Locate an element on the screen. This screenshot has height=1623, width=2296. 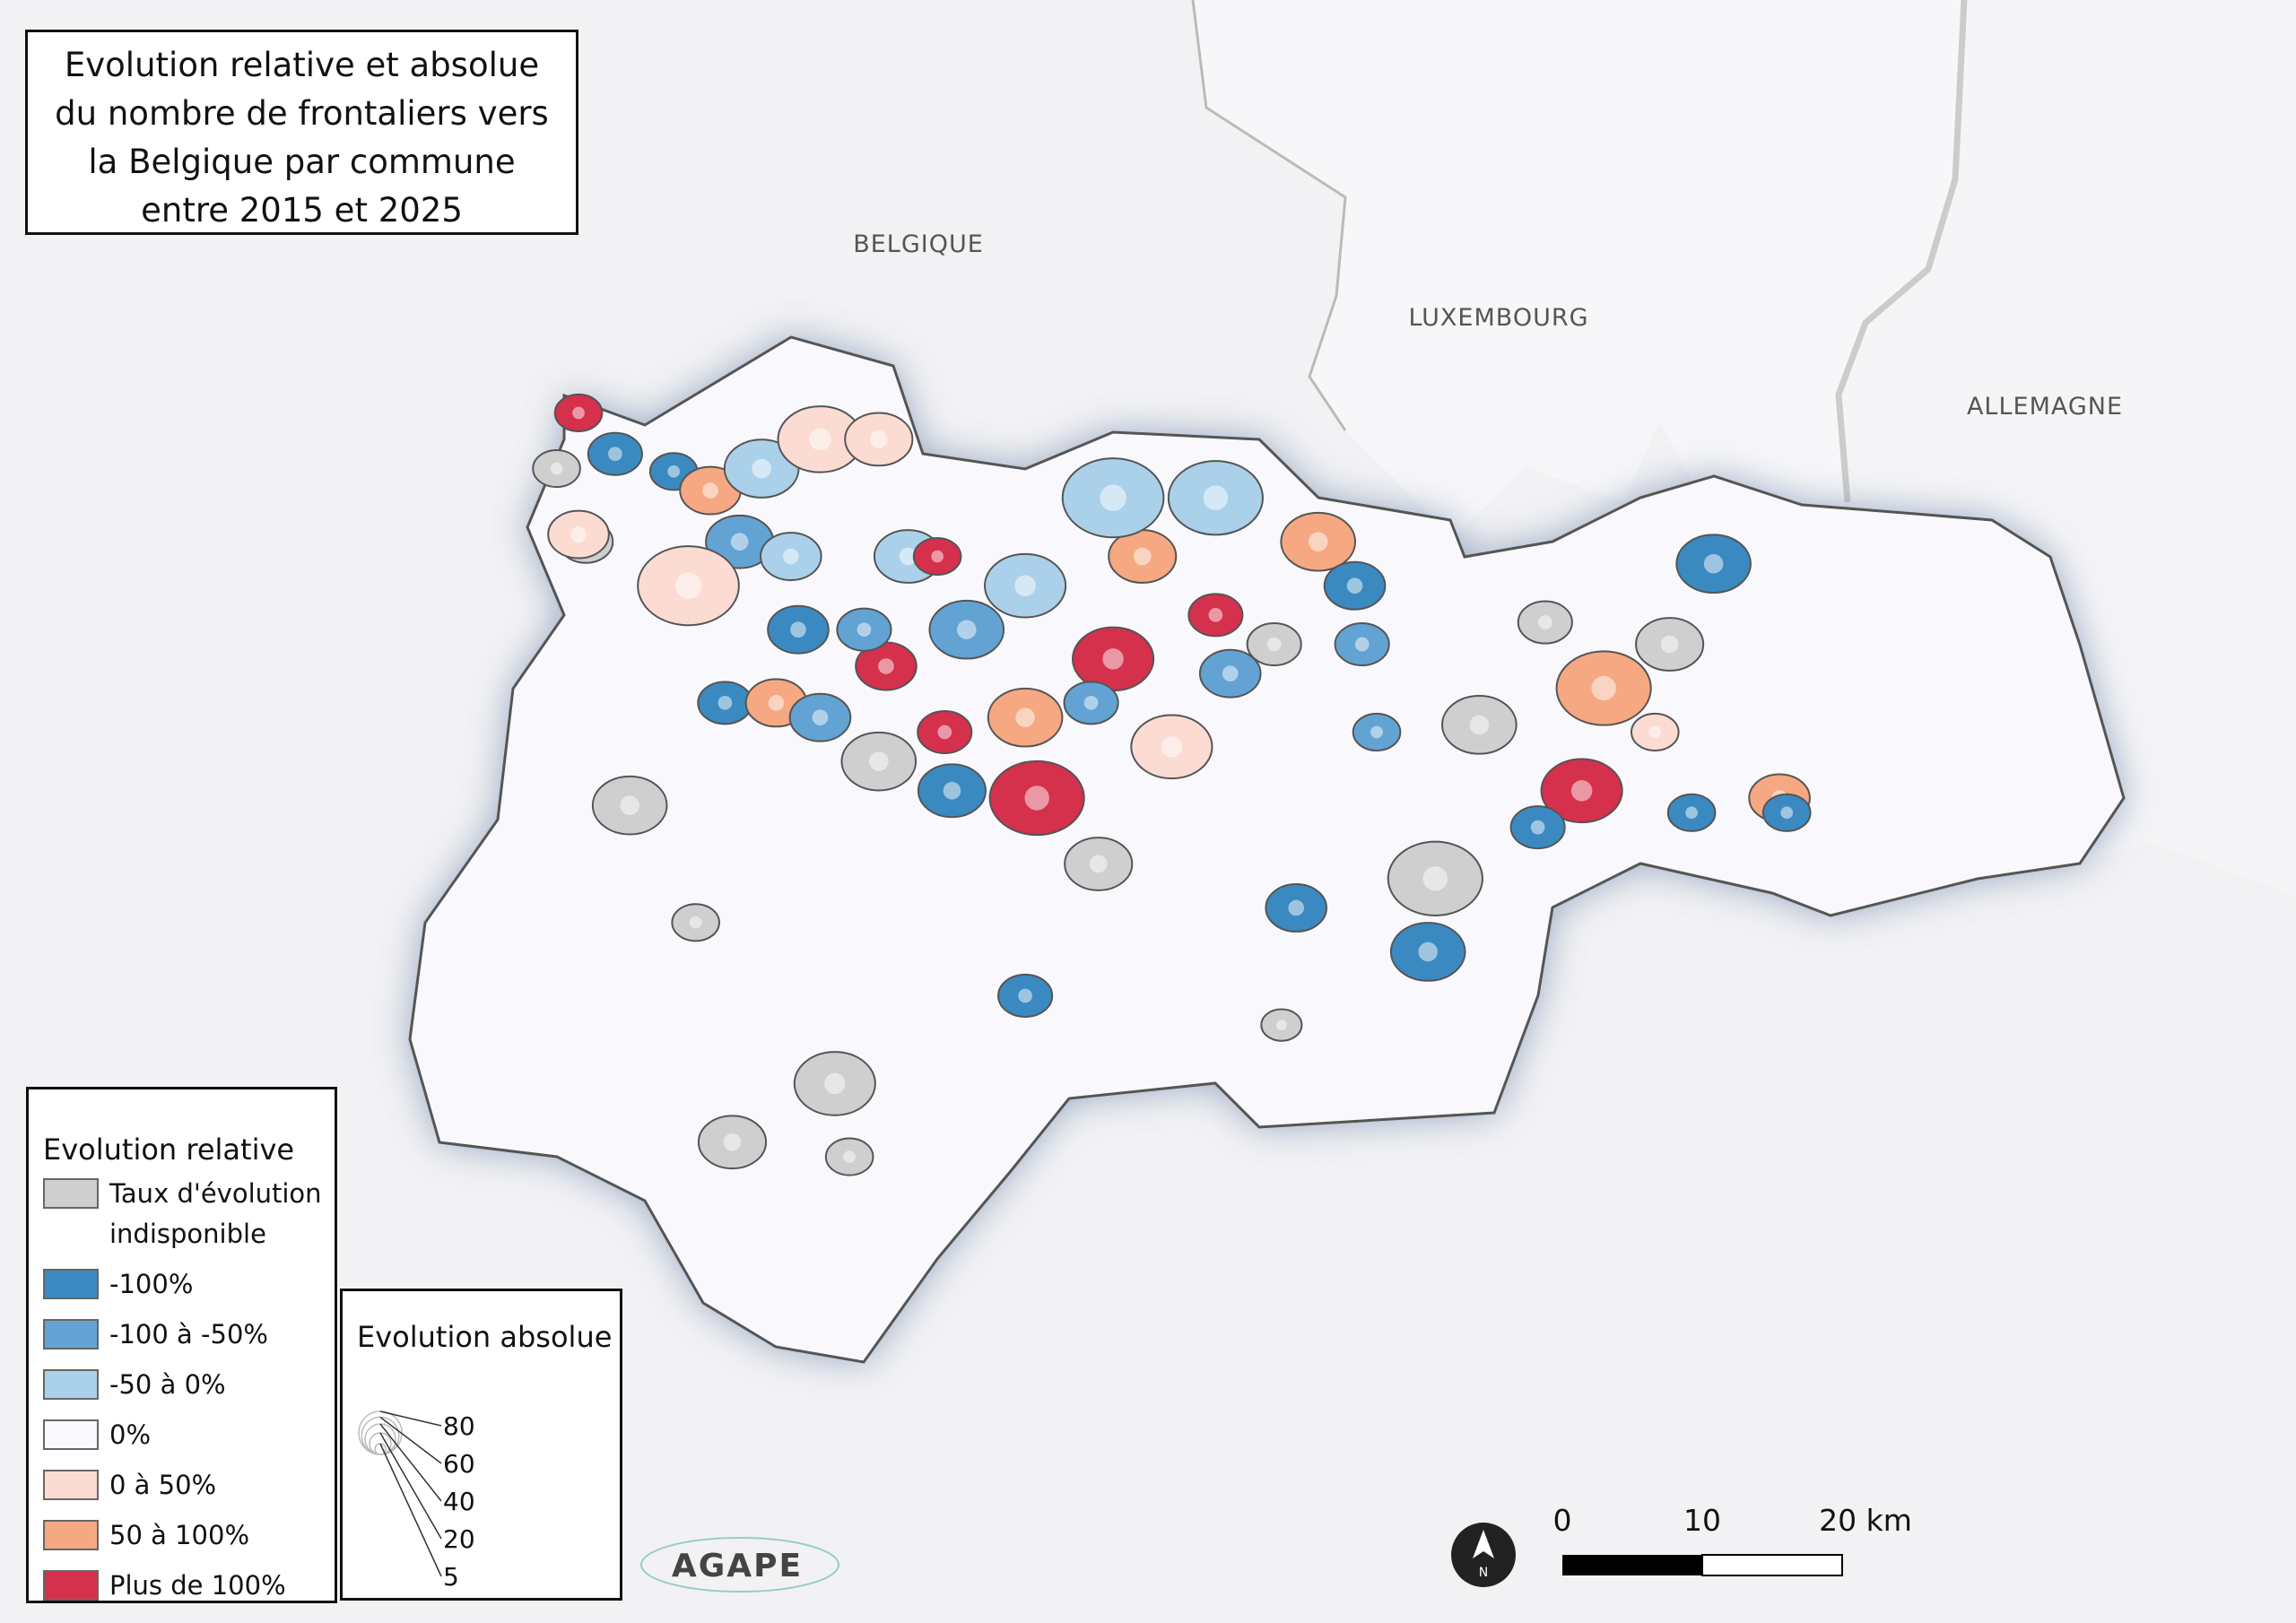
legend-label: 50 à 100% is located at coordinates (179, 1535).